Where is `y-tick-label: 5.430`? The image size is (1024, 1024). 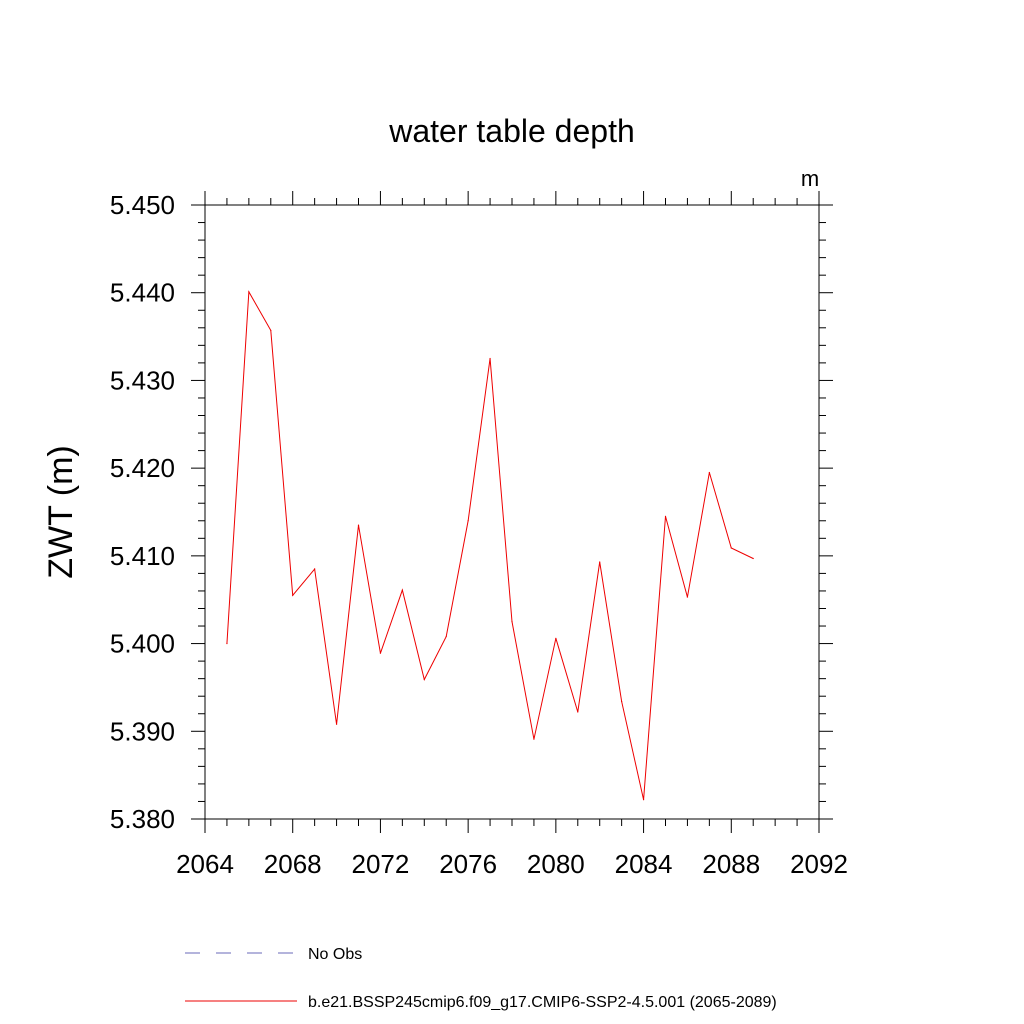
y-tick-label: 5.430 is located at coordinates (142, 380).